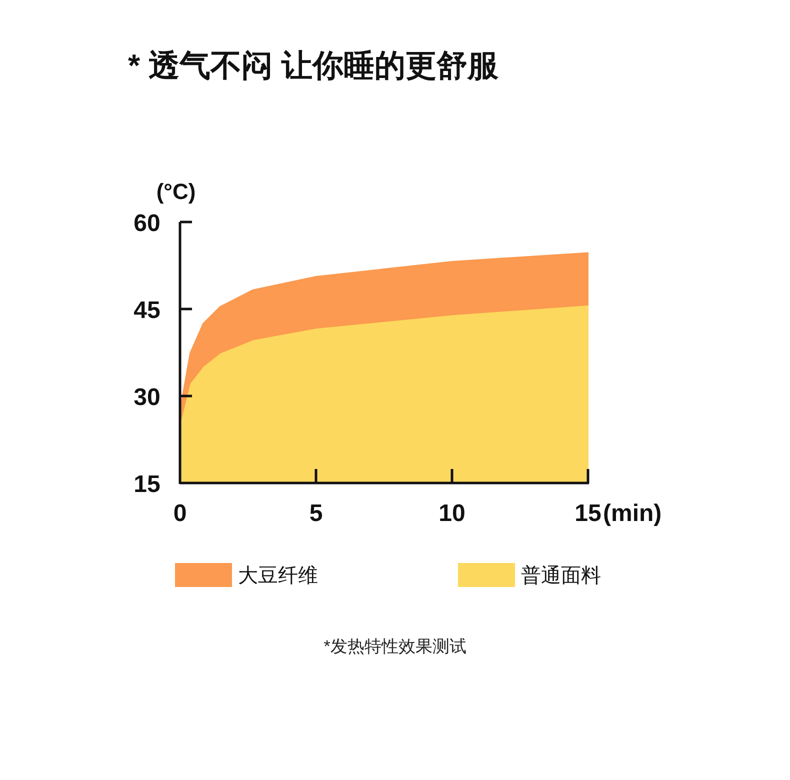 This screenshot has height=780, width=790. I want to click on x-axis-title: (min), so click(632, 513).